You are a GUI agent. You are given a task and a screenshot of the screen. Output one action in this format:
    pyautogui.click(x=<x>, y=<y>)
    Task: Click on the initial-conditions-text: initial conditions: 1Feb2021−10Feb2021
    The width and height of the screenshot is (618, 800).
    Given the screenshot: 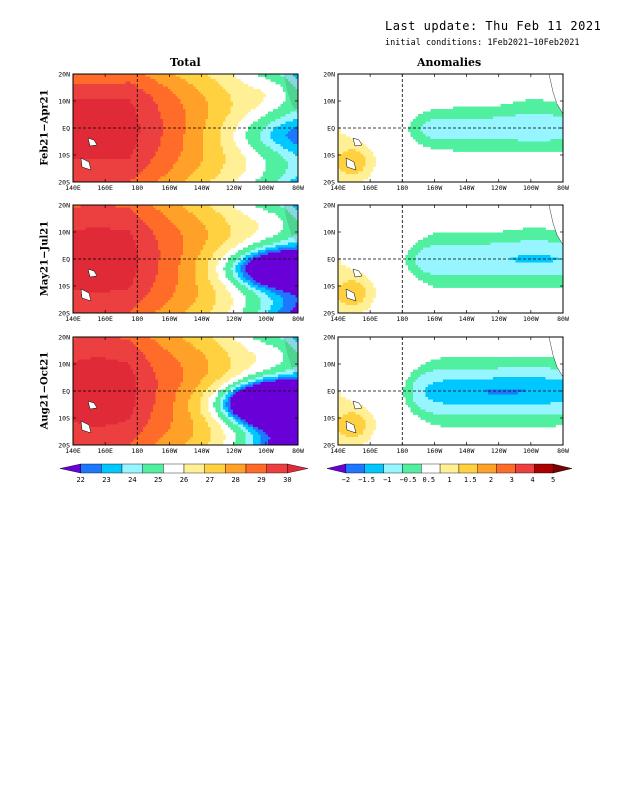 What is the action you would take?
    pyautogui.click(x=482, y=43)
    